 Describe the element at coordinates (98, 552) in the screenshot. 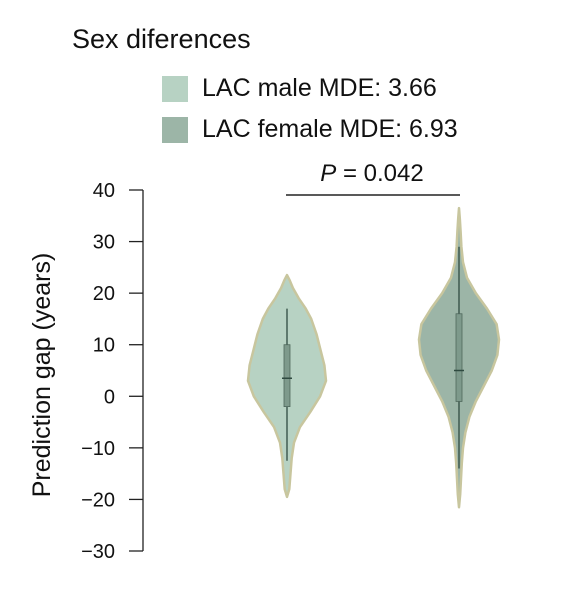

I see `y-tick-label: −30` at that location.